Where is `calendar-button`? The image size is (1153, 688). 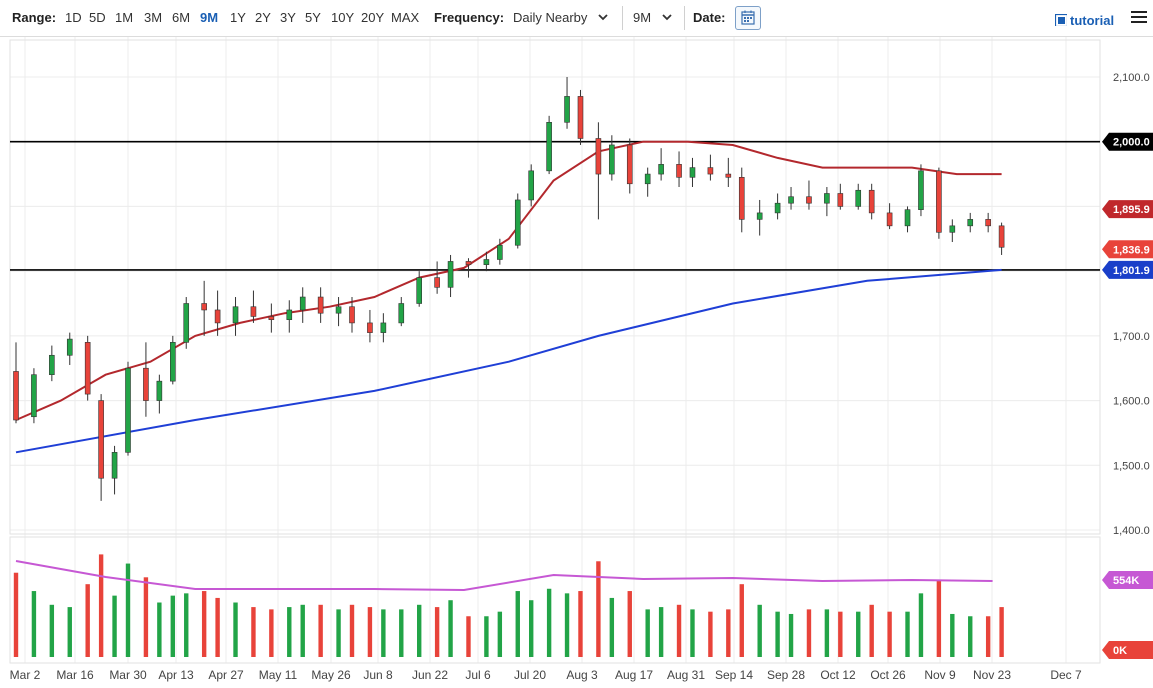
calendar-button is located at coordinates (748, 18).